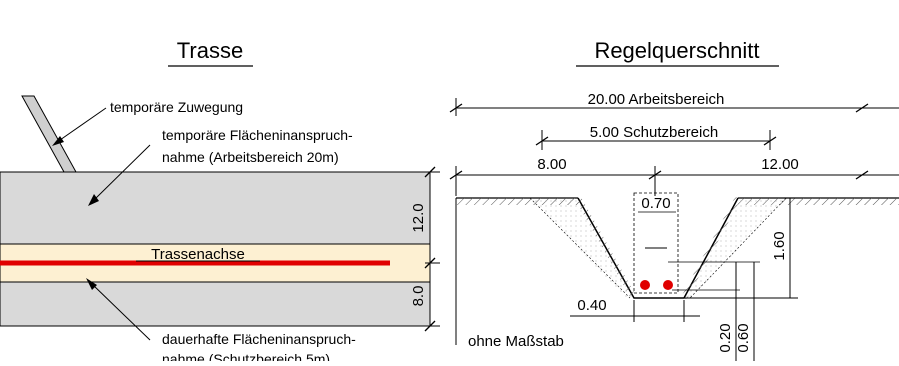  Describe the element at coordinates (250, 157) in the screenshot. I see `temp-area-label-line2: nahme (Arbeitsbereich 20m)` at that location.